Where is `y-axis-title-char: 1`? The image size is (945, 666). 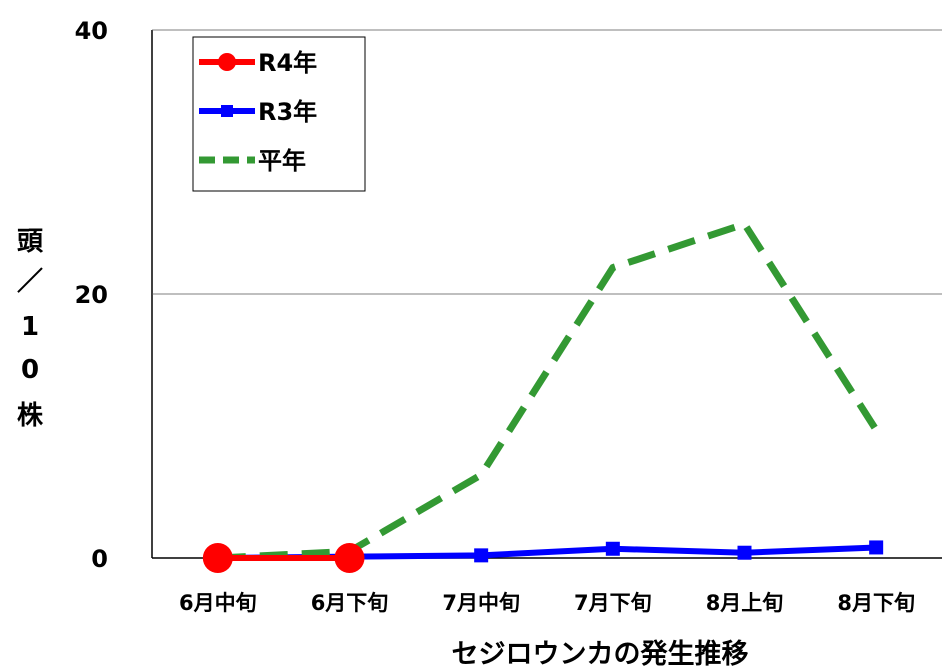 y-axis-title-char: 1 is located at coordinates (30, 327).